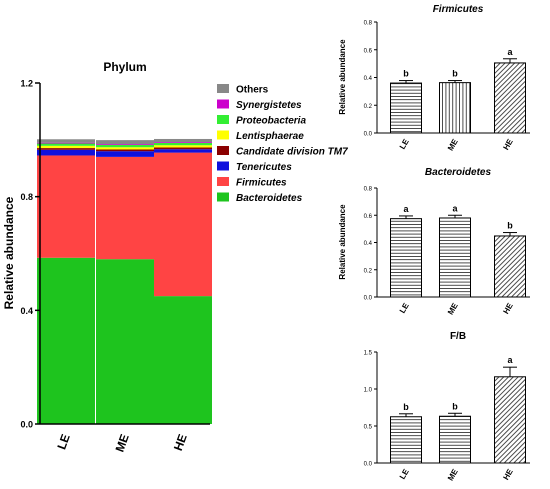 This screenshot has height=489, width=550. Describe the element at coordinates (66, 340) in the screenshot. I see `bar-segment-bacteroidetes-le` at that location.